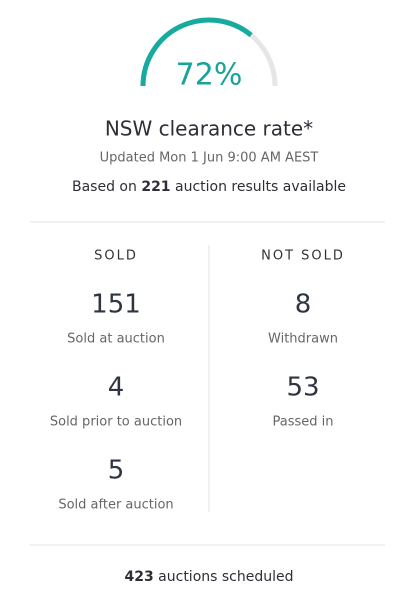 Image resolution: width=415 pixels, height=601 pixels. What do you see at coordinates (104, 187) in the screenshot?
I see `based-on-prefix: Based on` at bounding box center [104, 187].